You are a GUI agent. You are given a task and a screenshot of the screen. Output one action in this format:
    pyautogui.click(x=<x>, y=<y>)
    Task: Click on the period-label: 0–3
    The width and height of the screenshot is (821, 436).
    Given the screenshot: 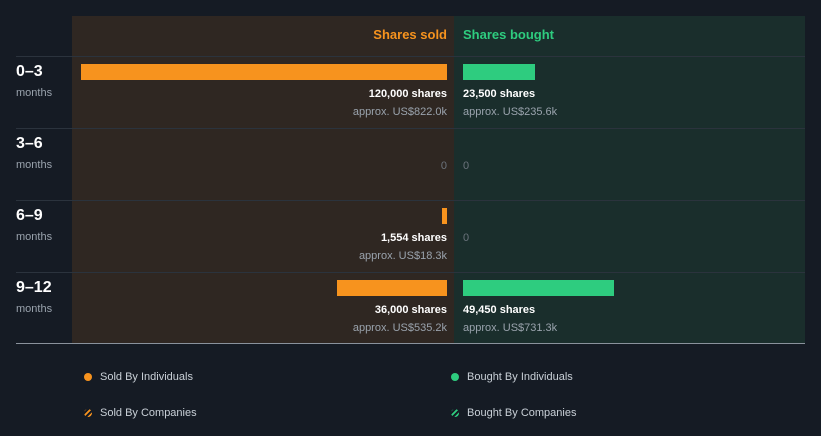 What is the action you would take?
    pyautogui.click(x=29, y=71)
    